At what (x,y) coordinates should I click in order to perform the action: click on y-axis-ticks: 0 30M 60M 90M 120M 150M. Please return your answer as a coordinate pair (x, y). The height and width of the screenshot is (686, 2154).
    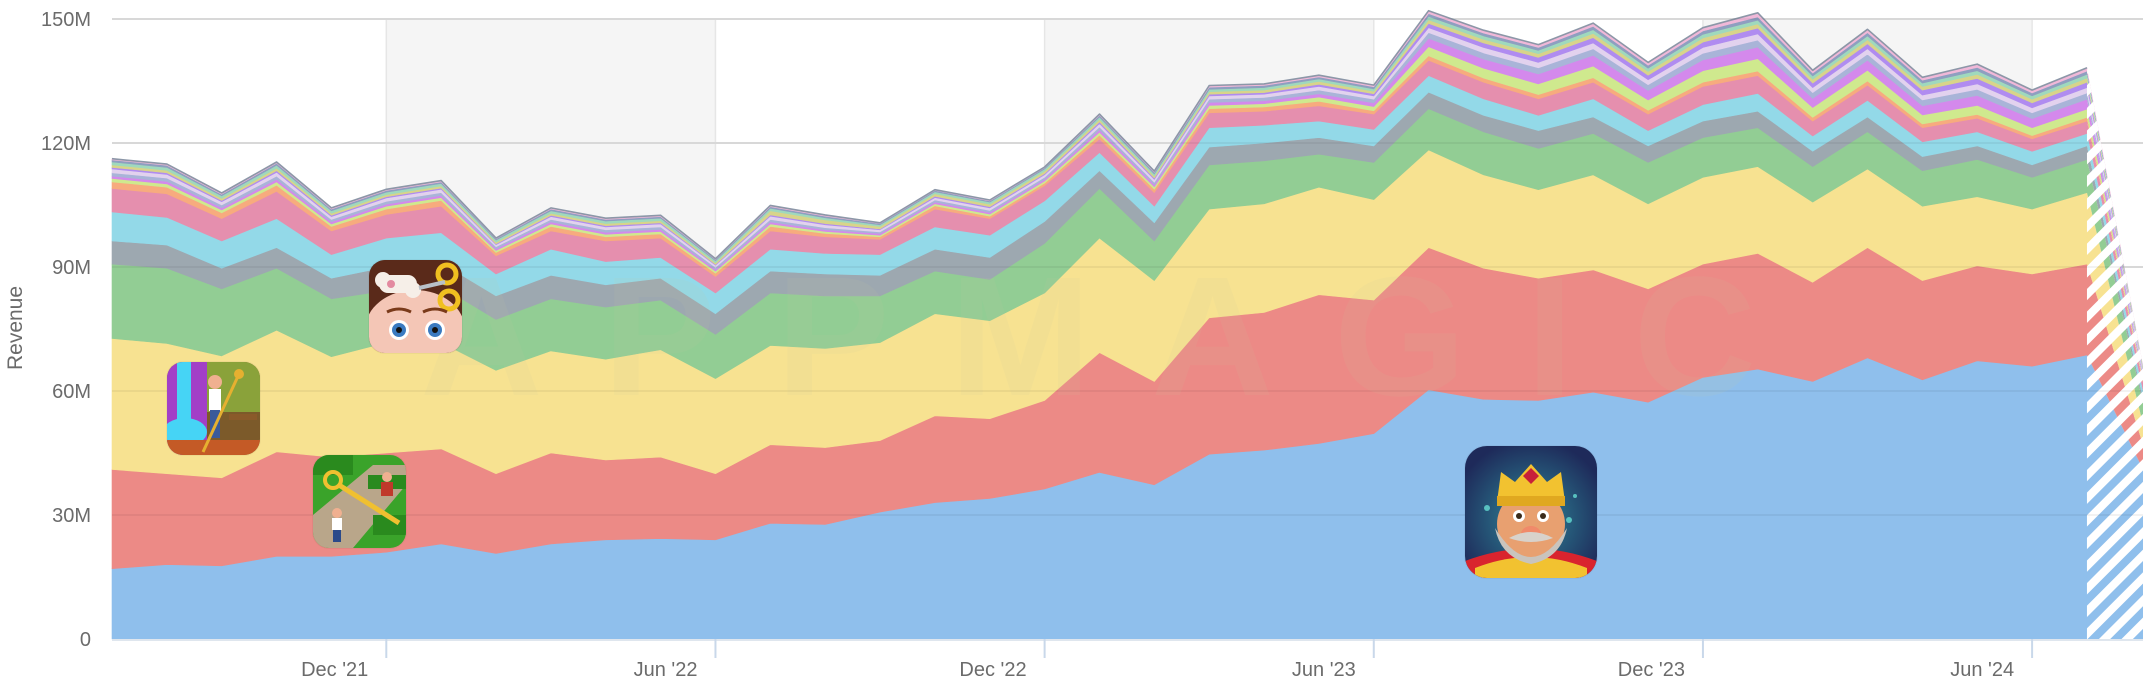
    Looking at the image, I should click on (66, 330).